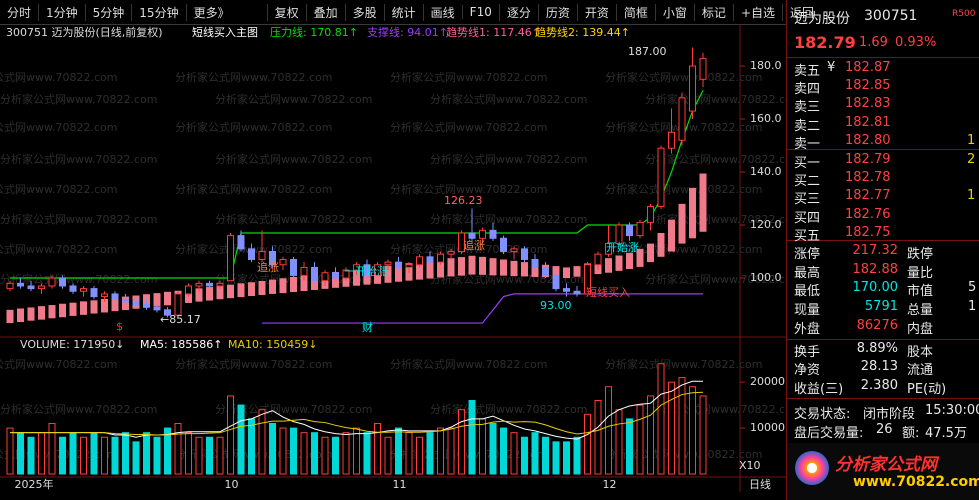  Describe the element at coordinates (647, 51) in the screenshot. I see `annotation: 187.00` at that location.